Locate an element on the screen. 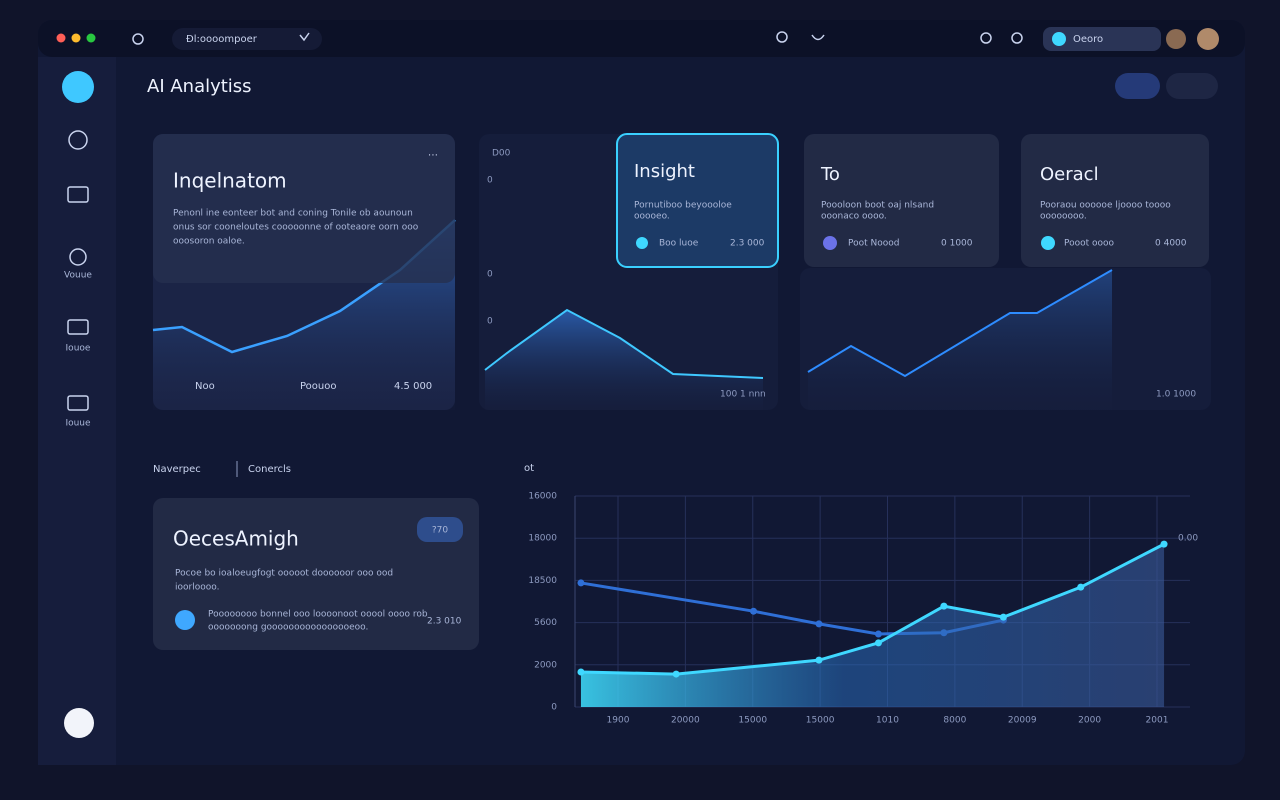 This screenshot has height=800, width=1280. y-tick-label: 16000 is located at coordinates (542, 497).